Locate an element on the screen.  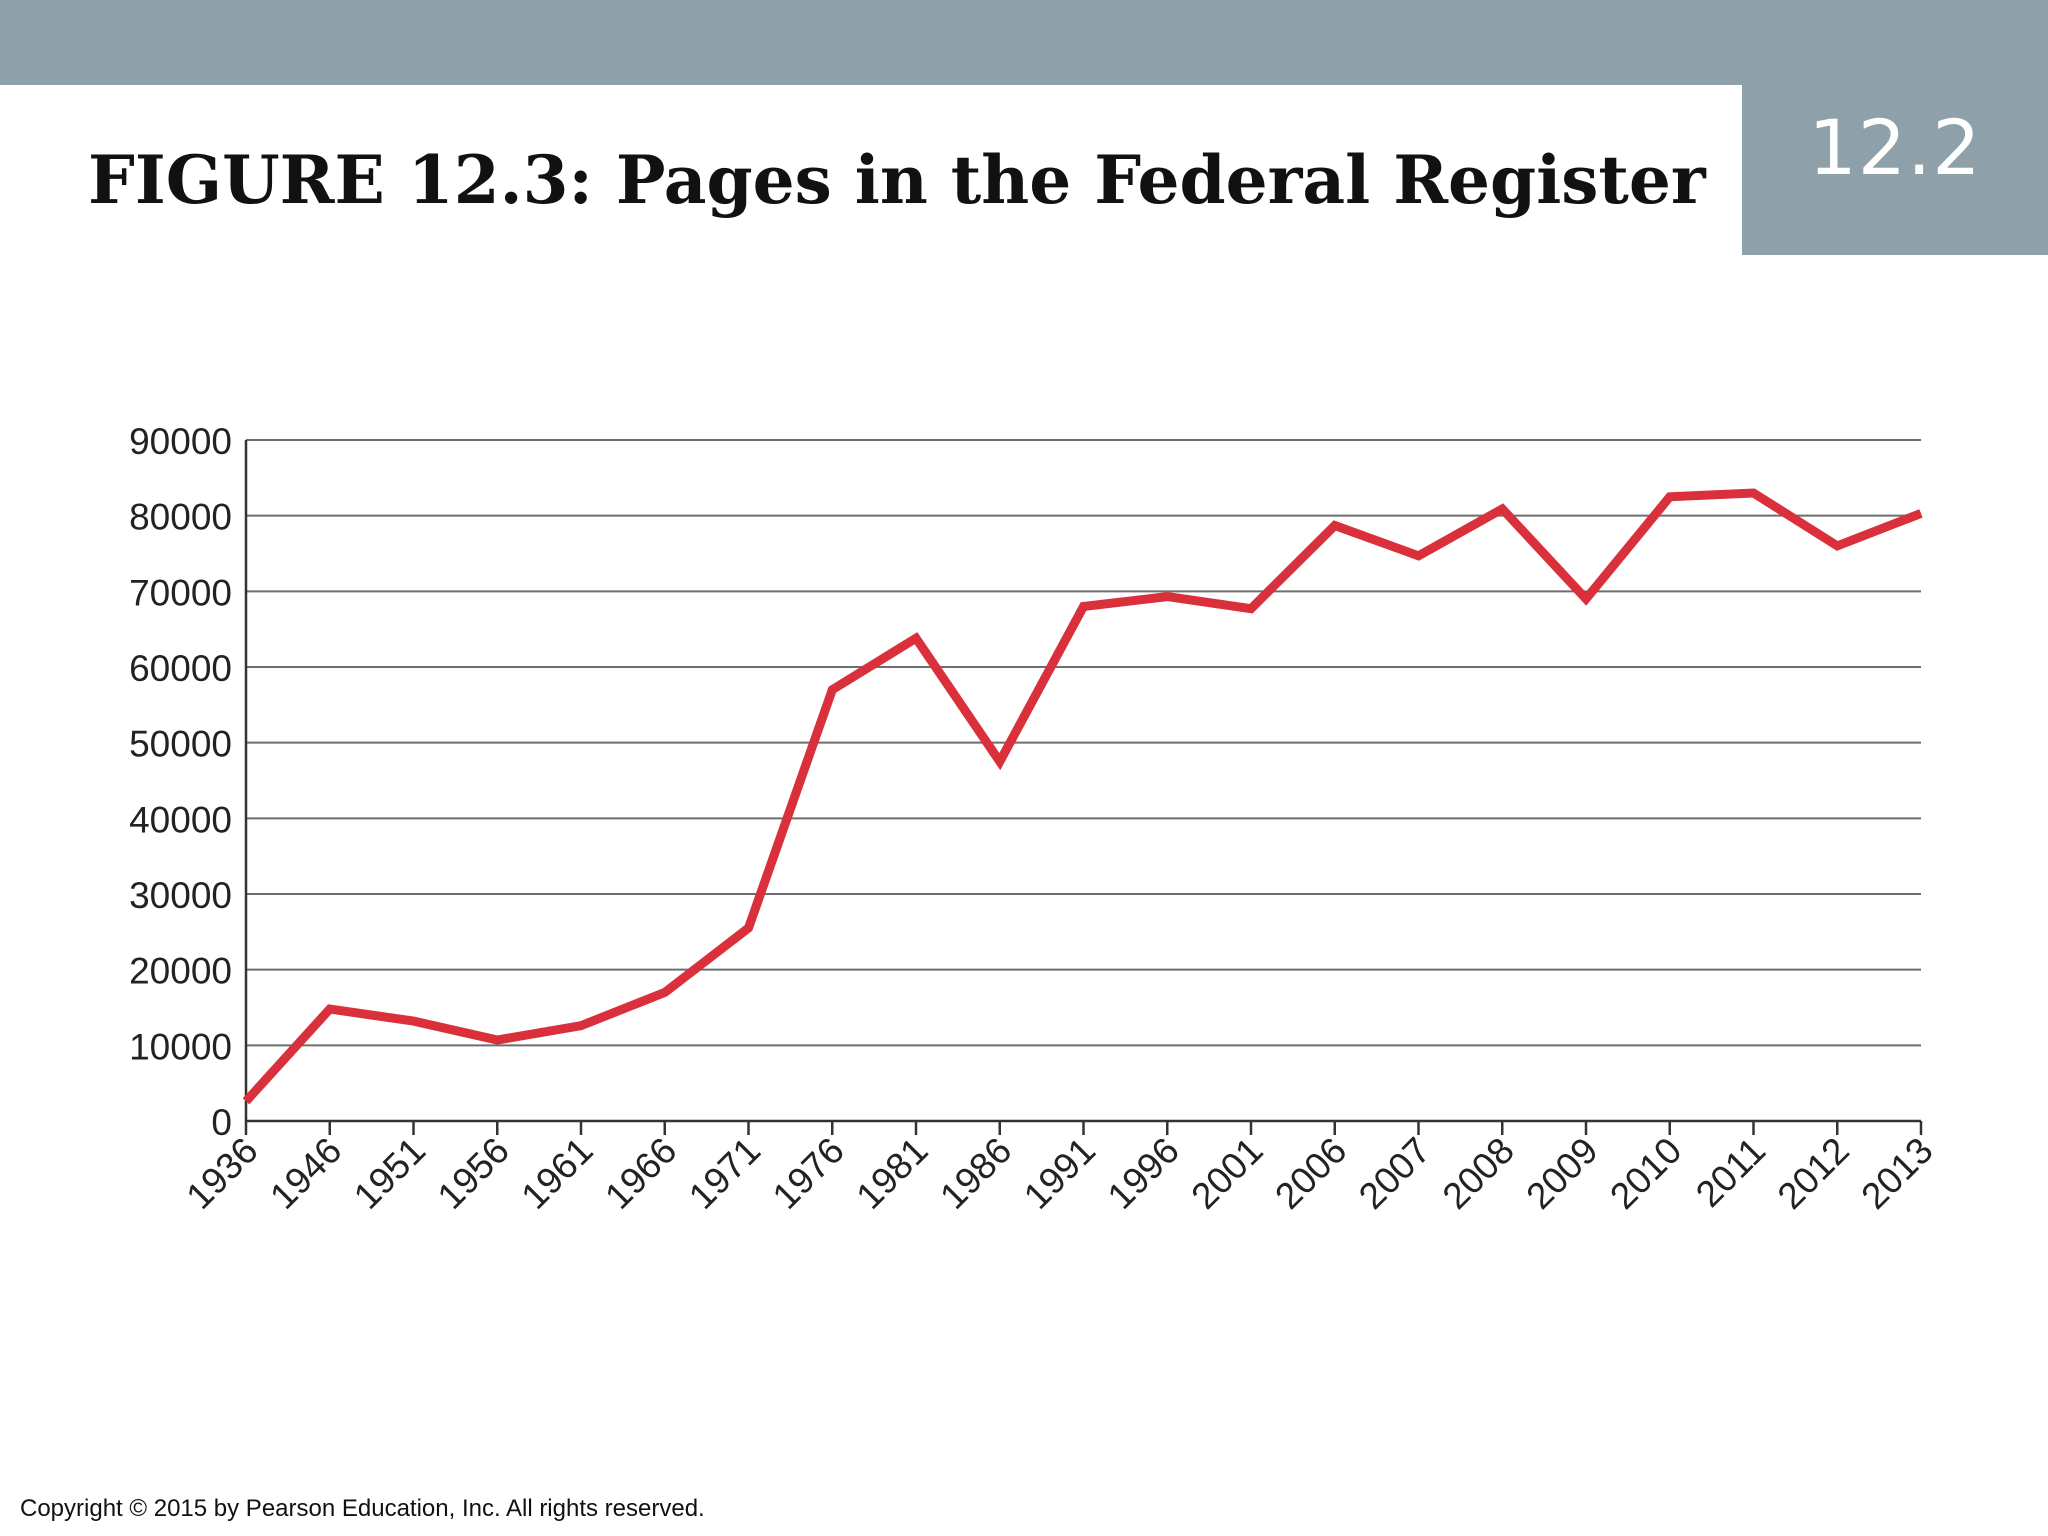
x-tick-label: 2001 is located at coordinates (1226, 1173).